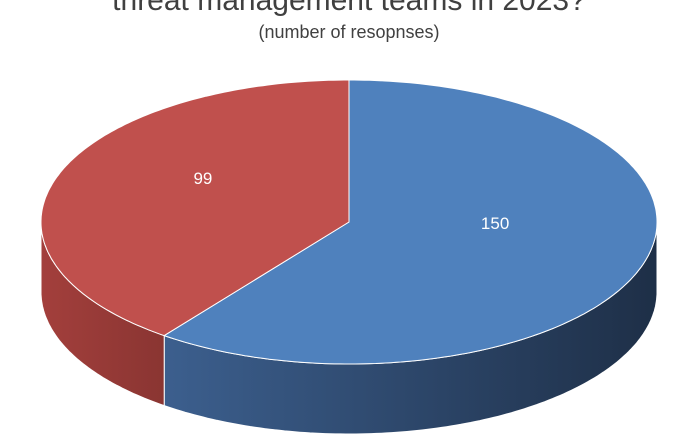  Describe the element at coordinates (202, 178) in the screenshot. I see `data-label: 99` at that location.